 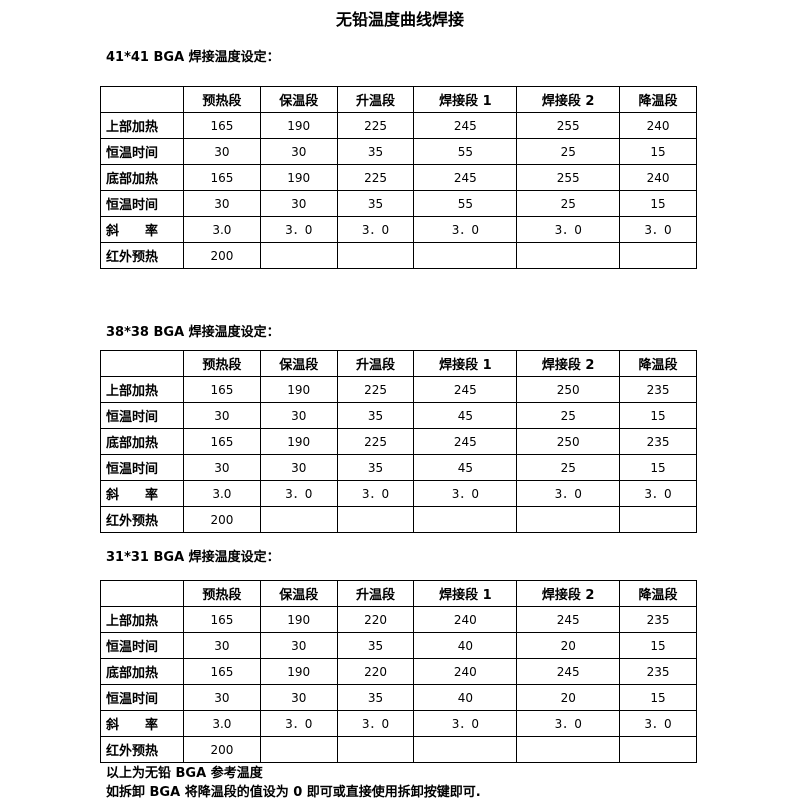 I want to click on column-header, so click(x=142, y=363).